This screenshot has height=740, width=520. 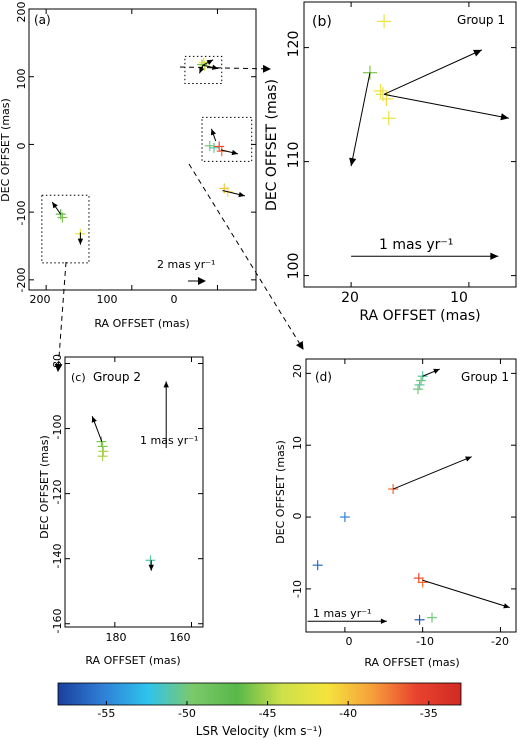 I want to click on panel-a-ytick-m100: -100, so click(x=21, y=213).